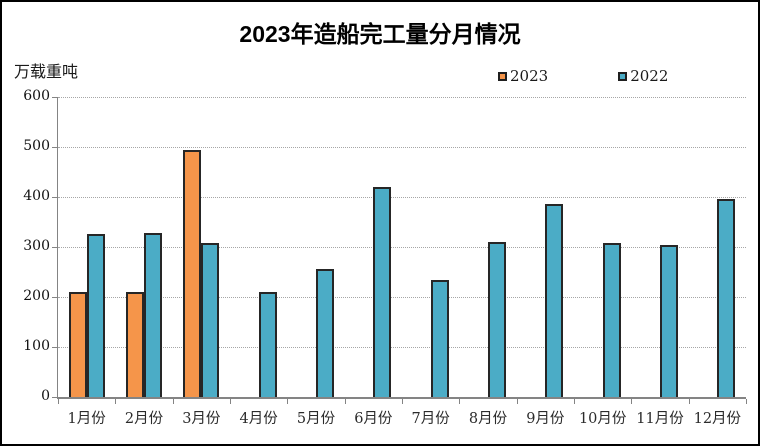 This screenshot has width=760, height=446. I want to click on bar-2022-2月份, so click(152, 314).